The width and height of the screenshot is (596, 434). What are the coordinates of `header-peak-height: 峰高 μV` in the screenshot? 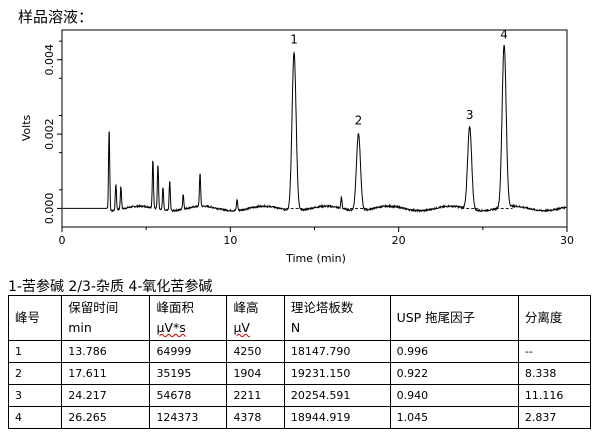 It's located at (255, 318).